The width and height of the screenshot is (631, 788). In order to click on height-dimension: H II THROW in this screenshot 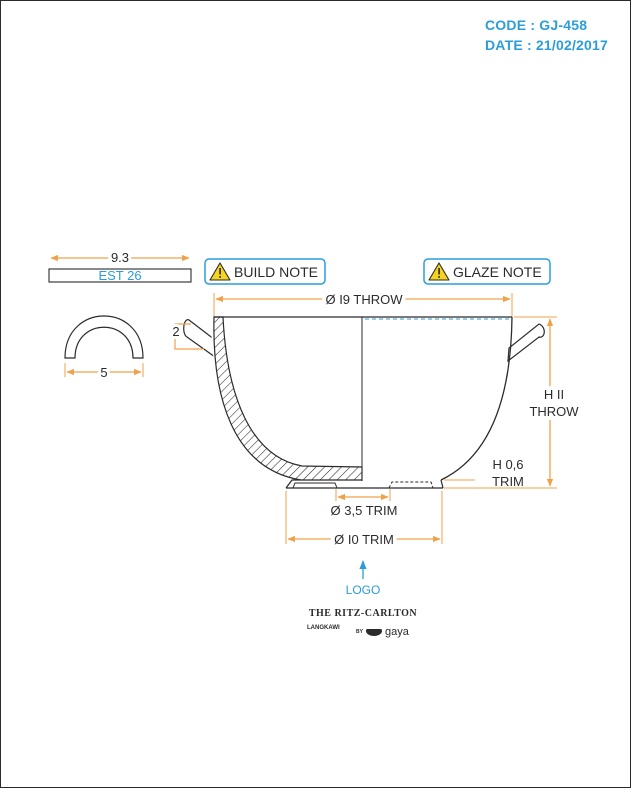, I will do `click(513, 402)`.